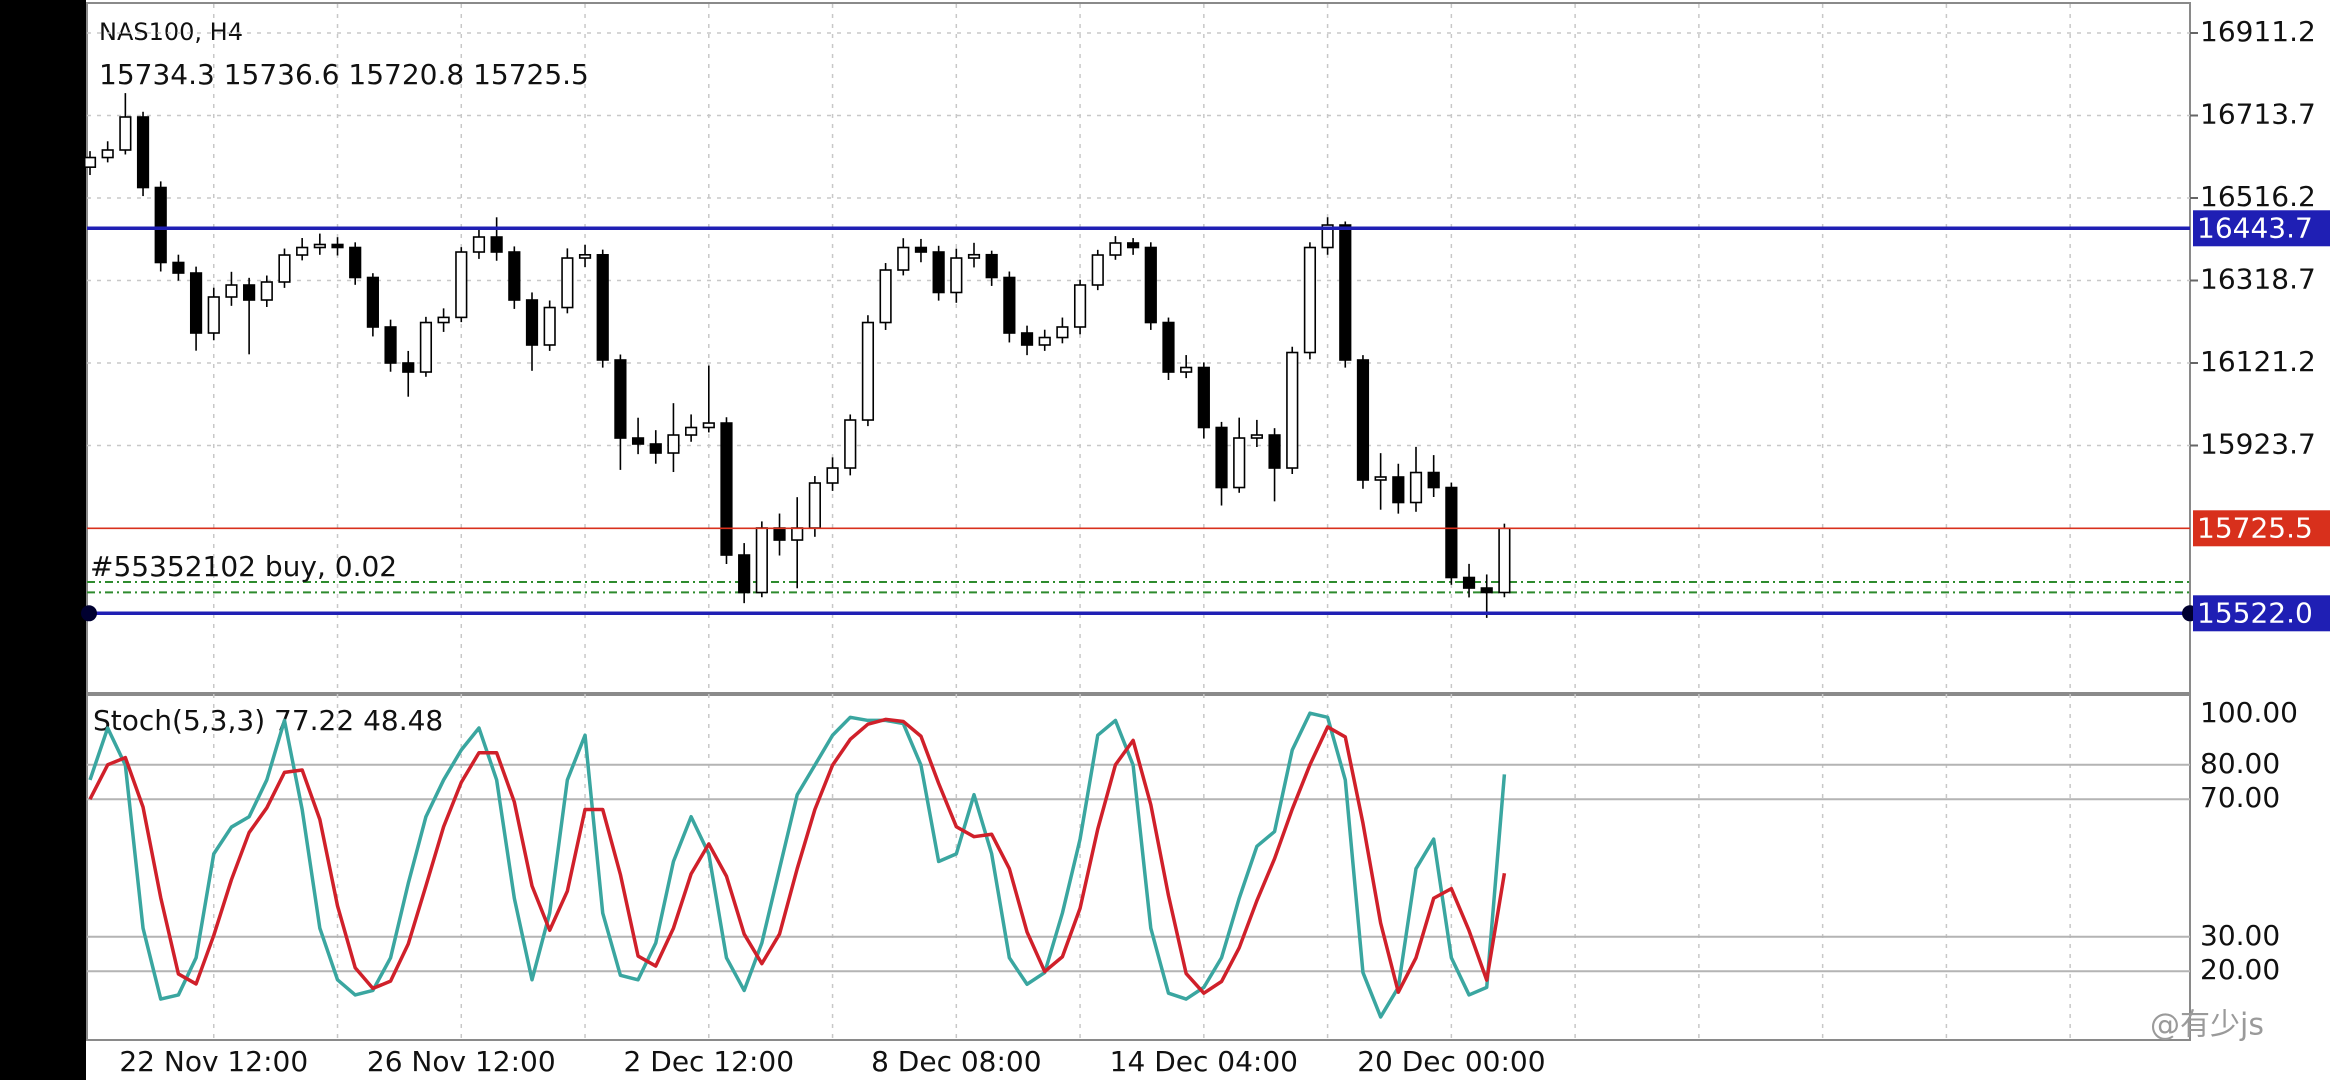 The width and height of the screenshot is (2340, 1080). I want to click on y-tick-label: 80.00, so click(2240, 763).